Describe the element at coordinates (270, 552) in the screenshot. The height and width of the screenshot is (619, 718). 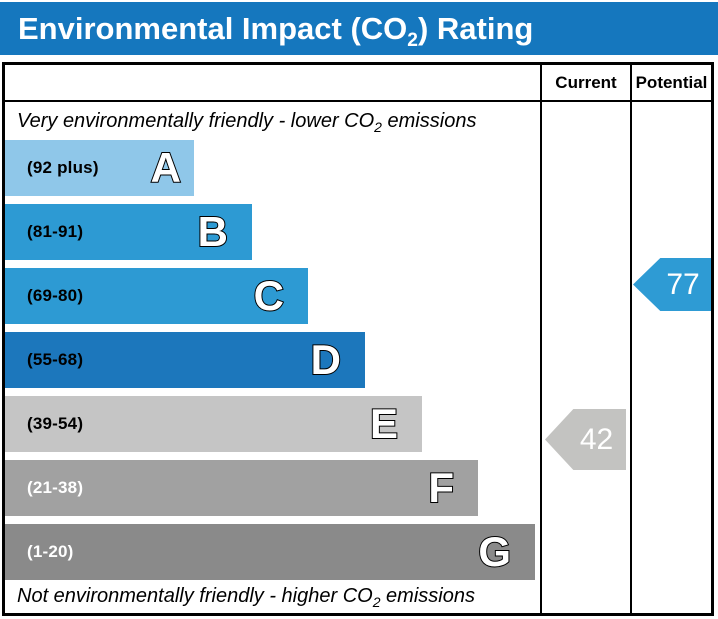
I see `band-g: (1-20) G` at that location.